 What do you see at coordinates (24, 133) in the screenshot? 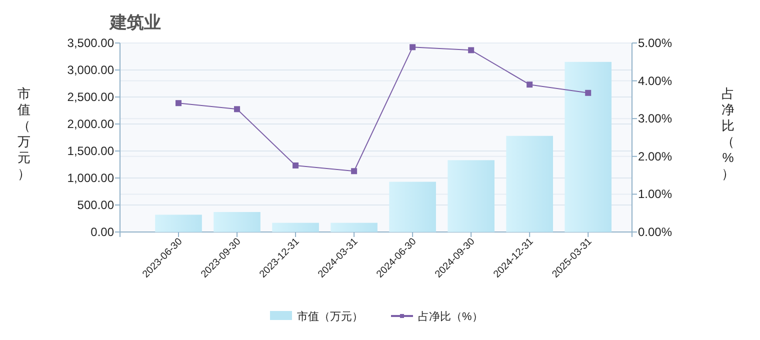
I see `y-axis-title: 市值（万元）` at bounding box center [24, 133].